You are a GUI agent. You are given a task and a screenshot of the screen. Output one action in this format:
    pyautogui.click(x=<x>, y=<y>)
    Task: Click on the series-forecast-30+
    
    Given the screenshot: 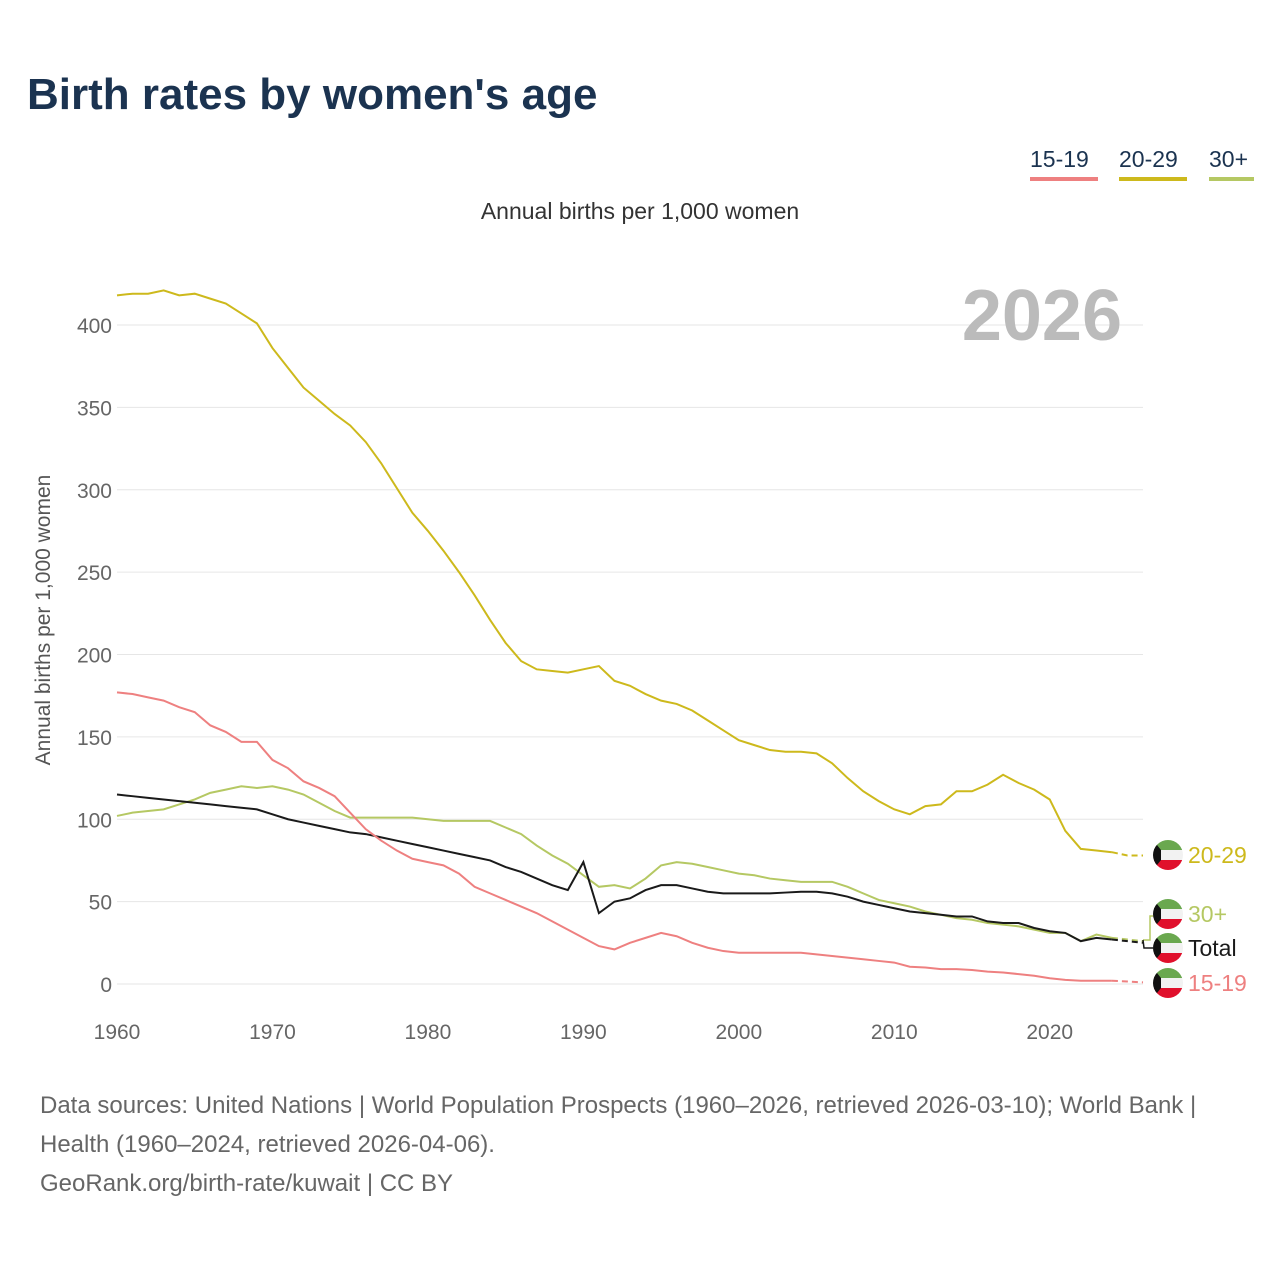 What is the action you would take?
    pyautogui.click(x=1127, y=939)
    